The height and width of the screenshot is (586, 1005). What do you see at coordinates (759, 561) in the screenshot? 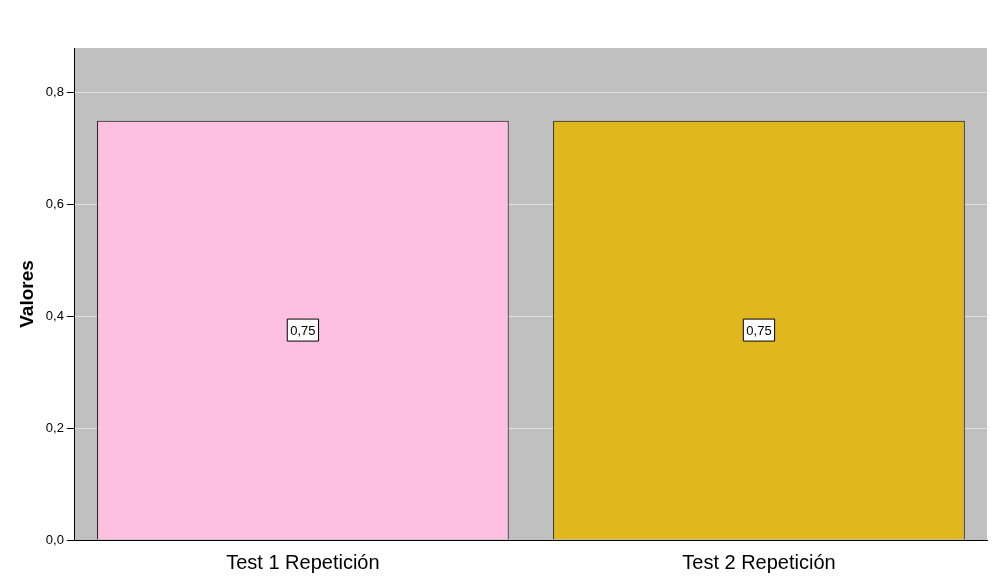
I see `x-tick-label: Test 2 Repetición` at bounding box center [759, 561].